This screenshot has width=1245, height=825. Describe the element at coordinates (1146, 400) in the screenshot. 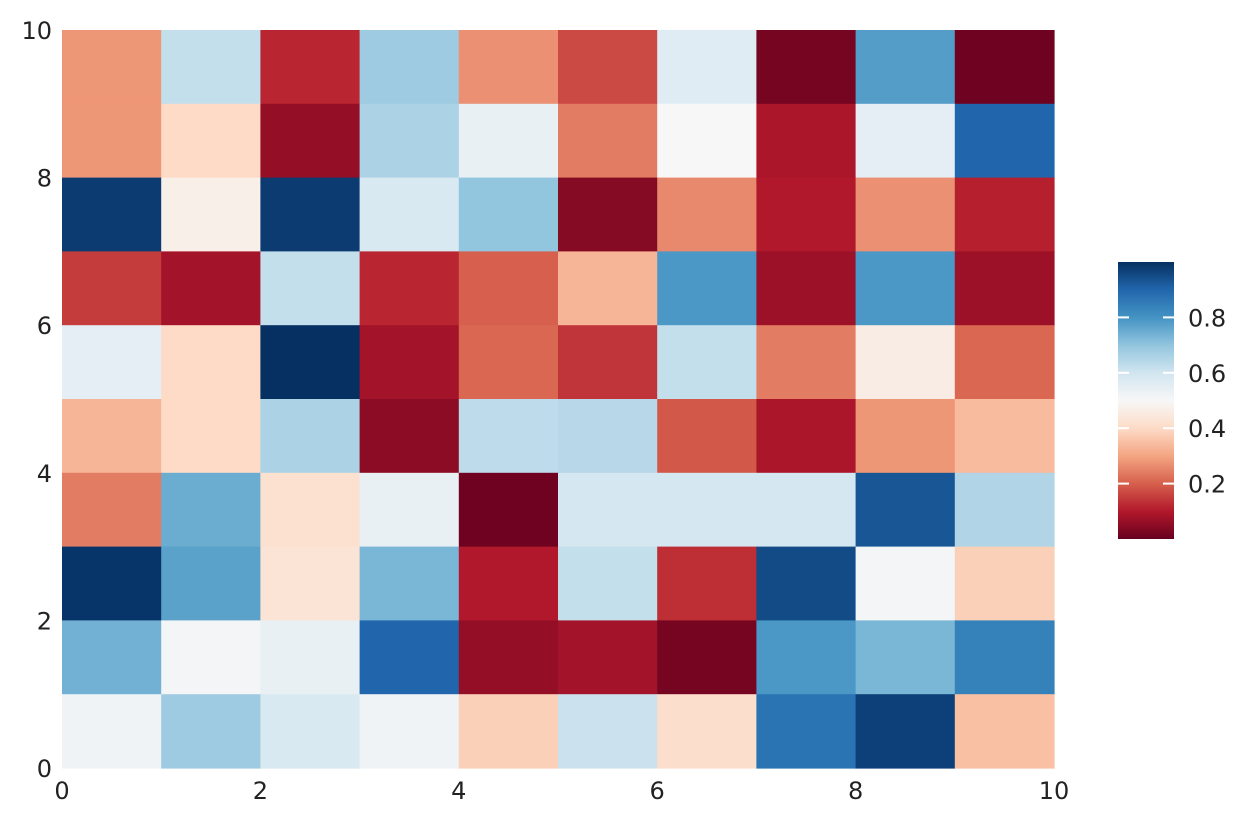

I see `colorbar-gradient` at that location.